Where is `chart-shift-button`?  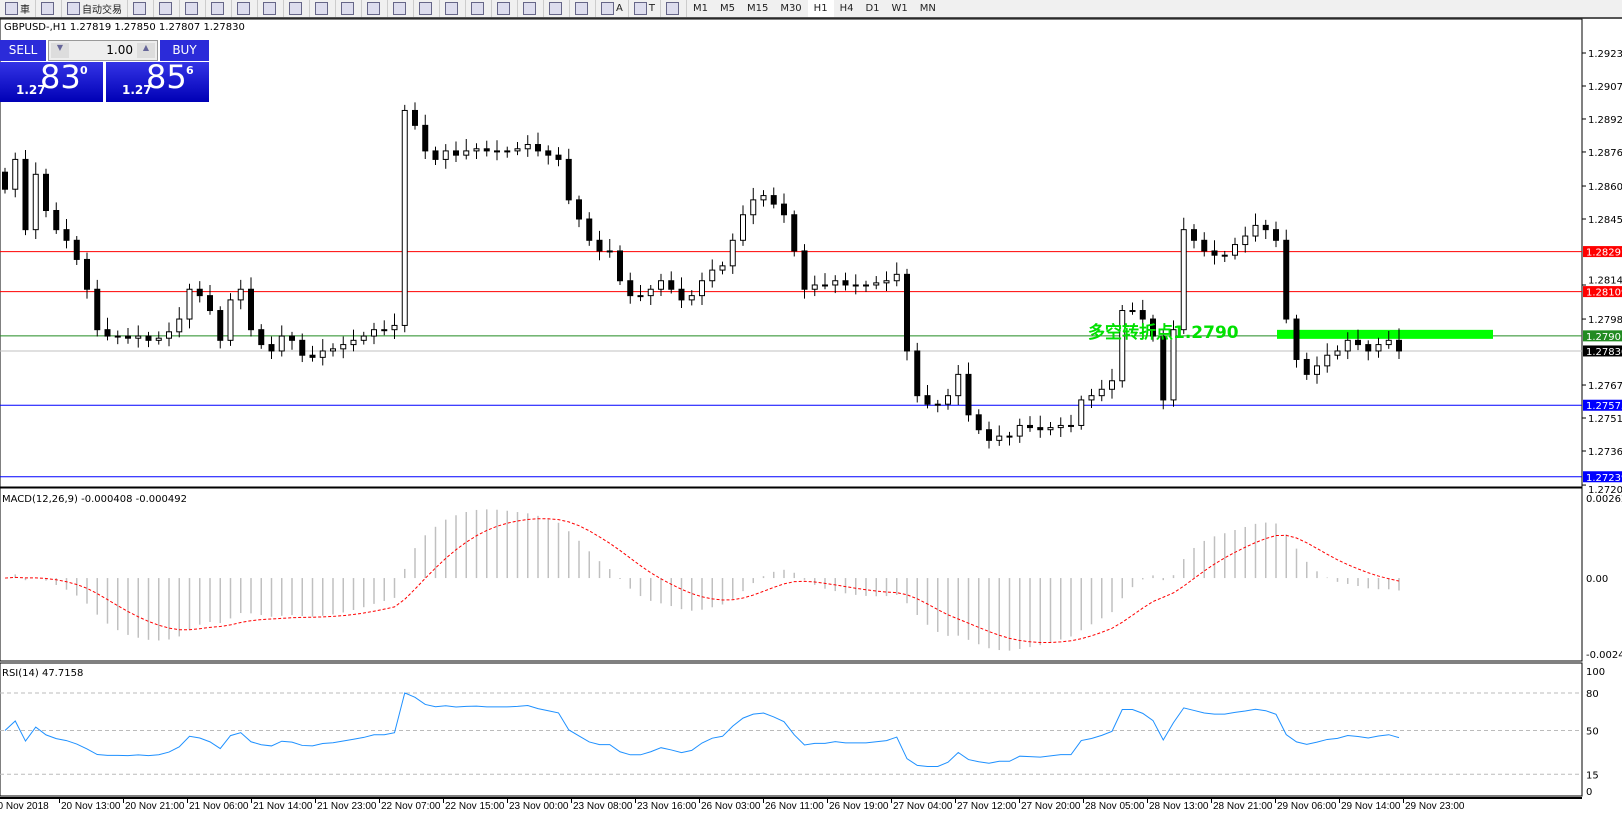 chart-shift-button is located at coordinates (297, 8).